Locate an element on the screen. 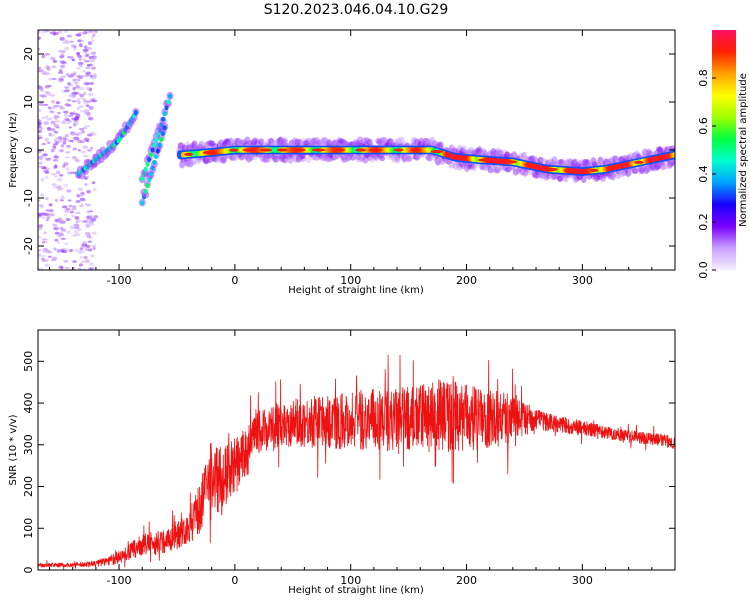  spectrogram-x-tick-label: 0 is located at coordinates (234, 280).